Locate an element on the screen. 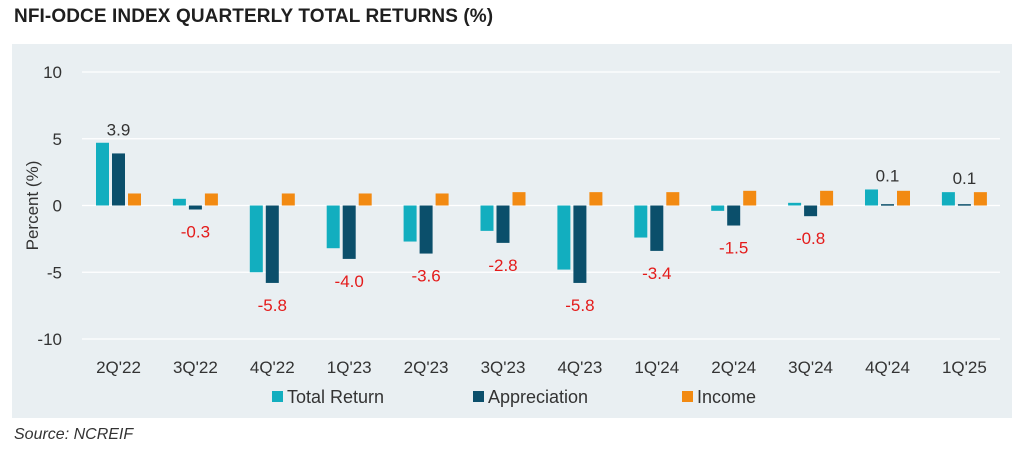  x-tick-label: 2Q'23 is located at coordinates (426, 367).